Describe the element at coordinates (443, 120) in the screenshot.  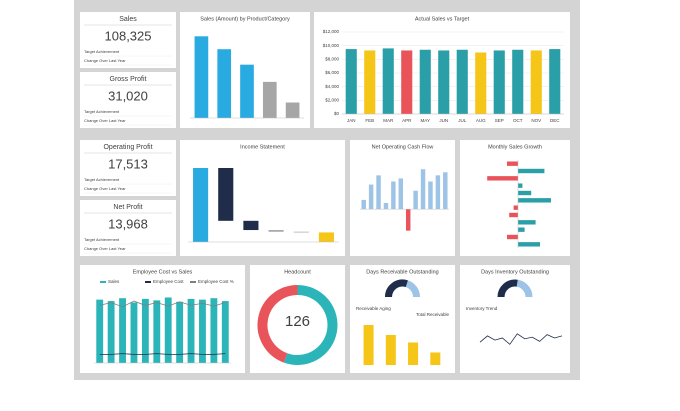
I see `x-tick-label: JUN` at that location.